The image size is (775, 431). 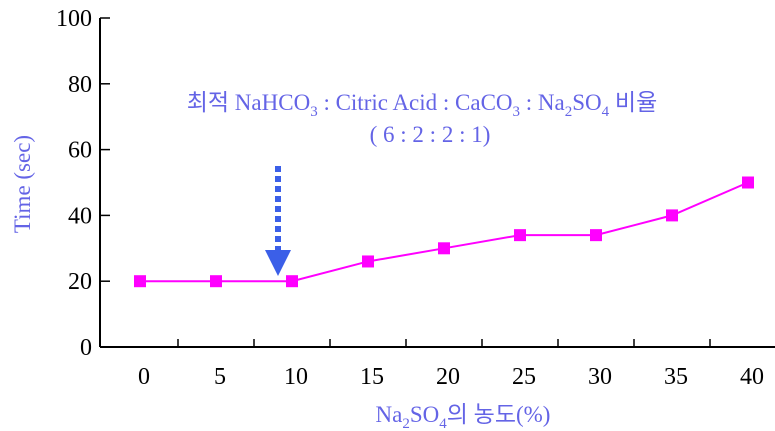 What do you see at coordinates (424, 414) in the screenshot?
I see `x-title-part: SO` at bounding box center [424, 414].